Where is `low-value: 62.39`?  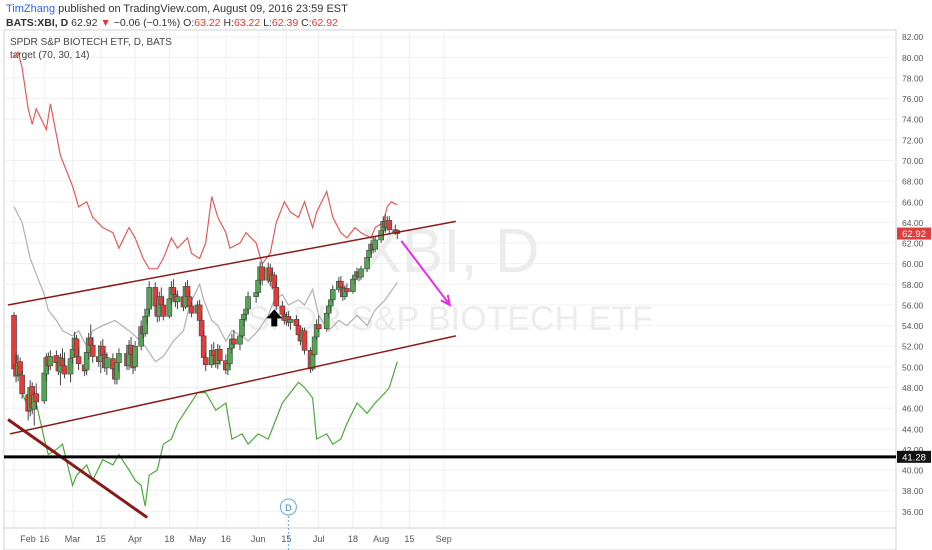 low-value: 62.39 is located at coordinates (285, 23).